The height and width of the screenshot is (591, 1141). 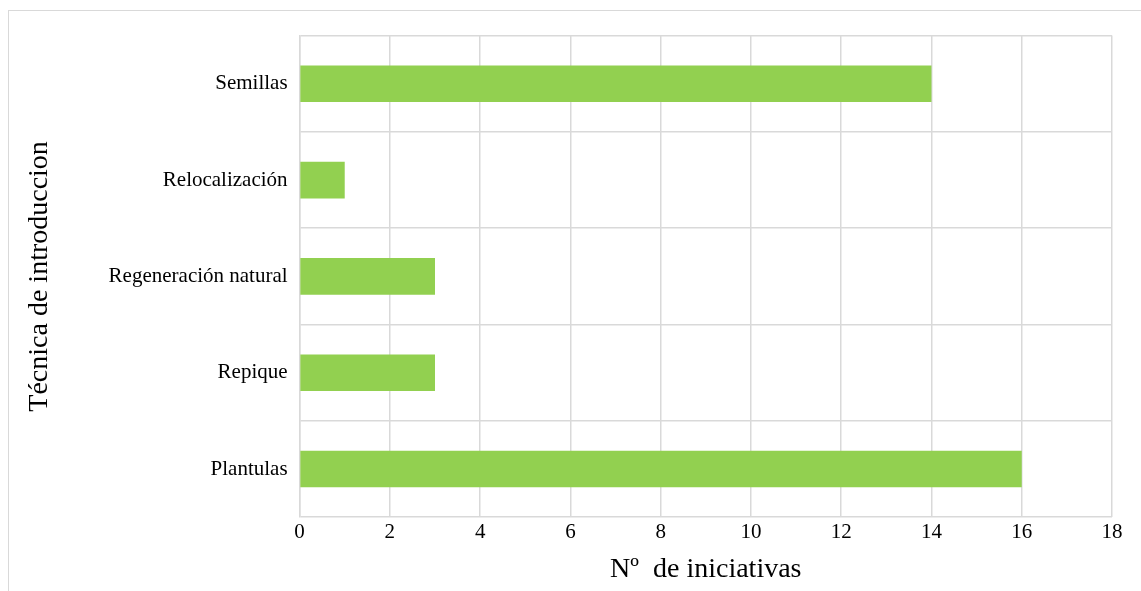 What do you see at coordinates (660, 531) in the screenshot?
I see `x-tick-label: 8` at bounding box center [660, 531].